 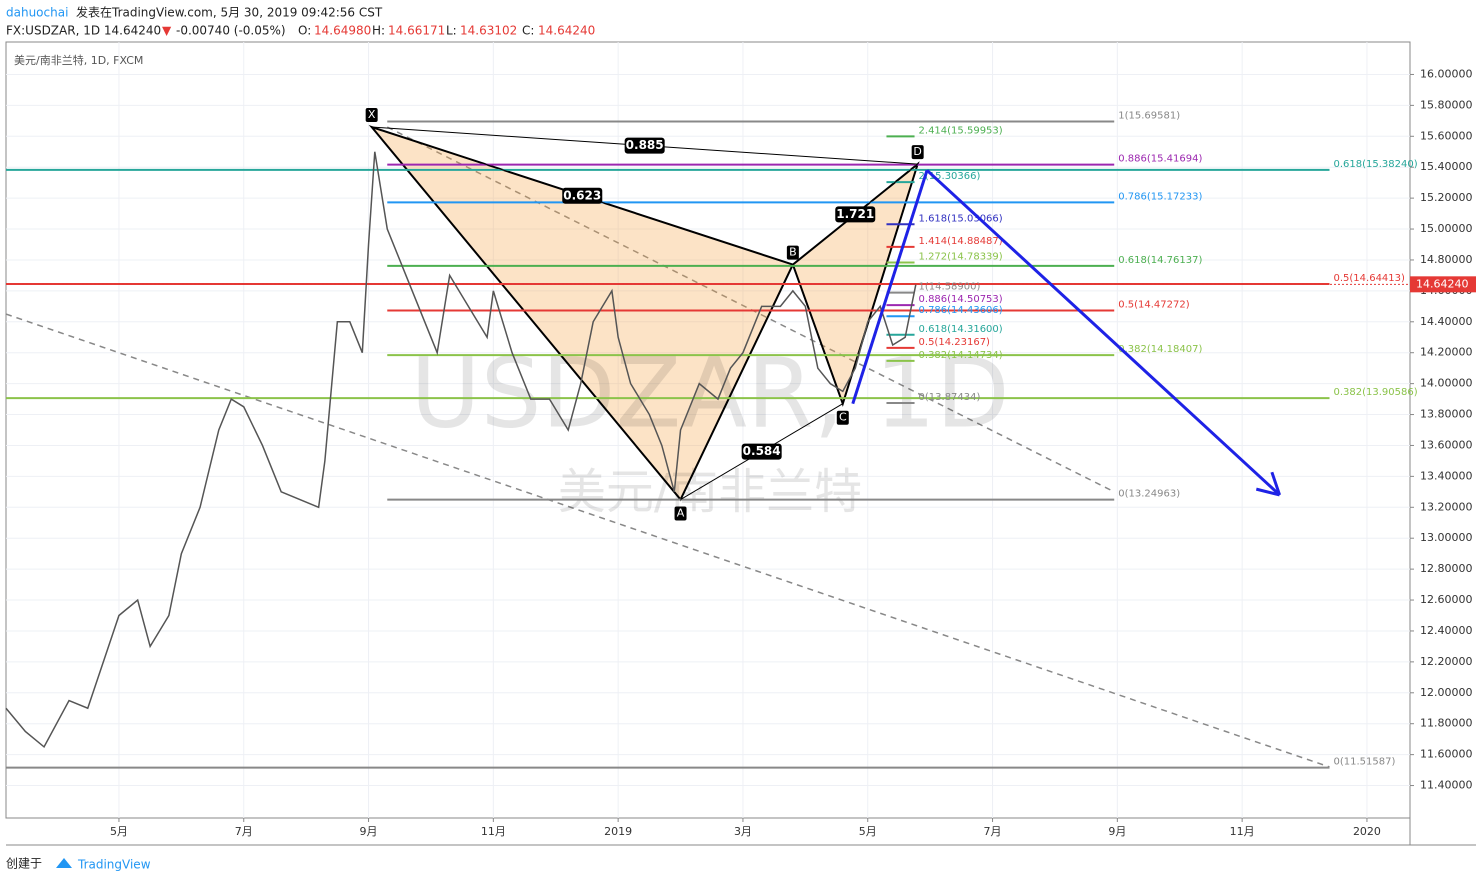 What do you see at coordinates (955, 342) in the screenshot?
I see `fib-label: 0.5(14.23167)` at bounding box center [955, 342].